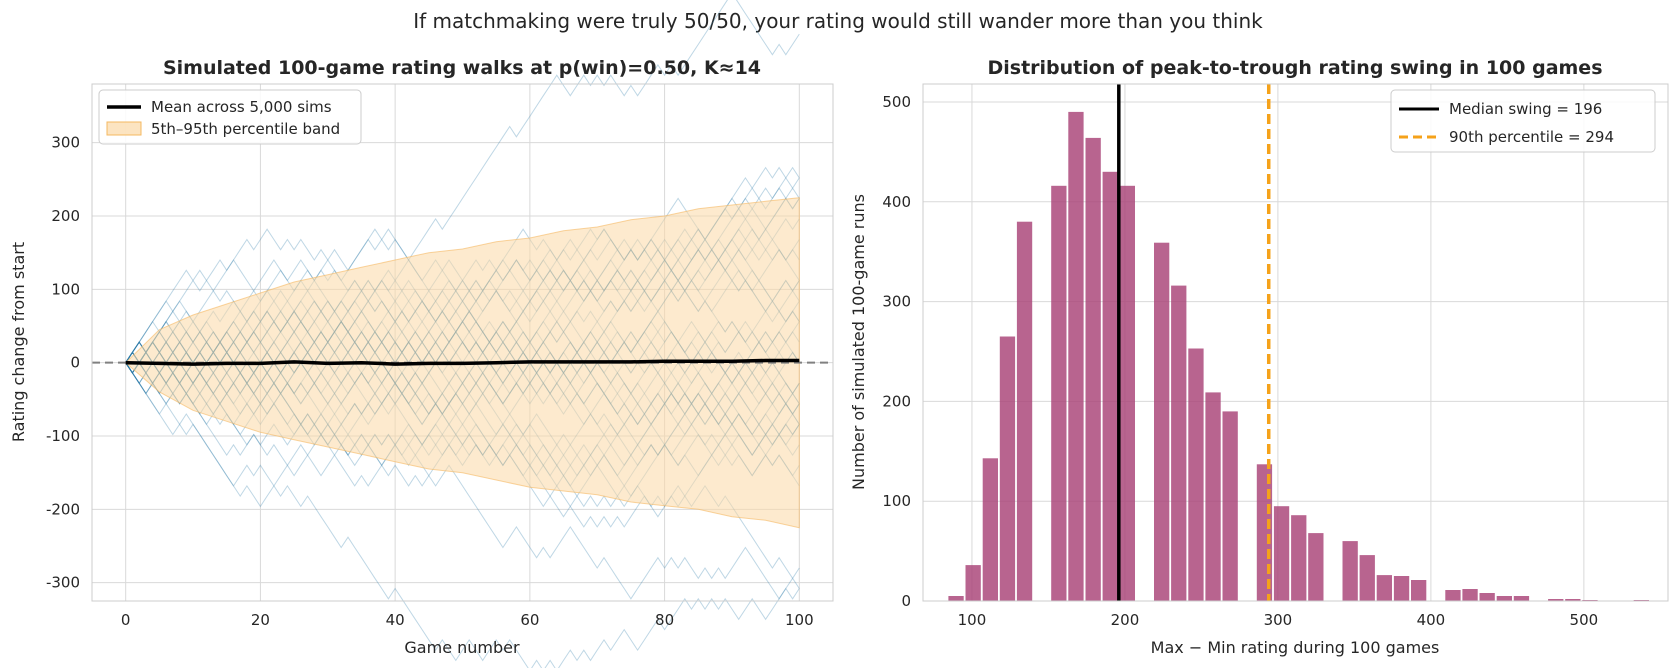 The width and height of the screenshot is (1677, 672). Describe the element at coordinates (1584, 620) in the screenshot. I see `right-x-tick: 500` at that location.